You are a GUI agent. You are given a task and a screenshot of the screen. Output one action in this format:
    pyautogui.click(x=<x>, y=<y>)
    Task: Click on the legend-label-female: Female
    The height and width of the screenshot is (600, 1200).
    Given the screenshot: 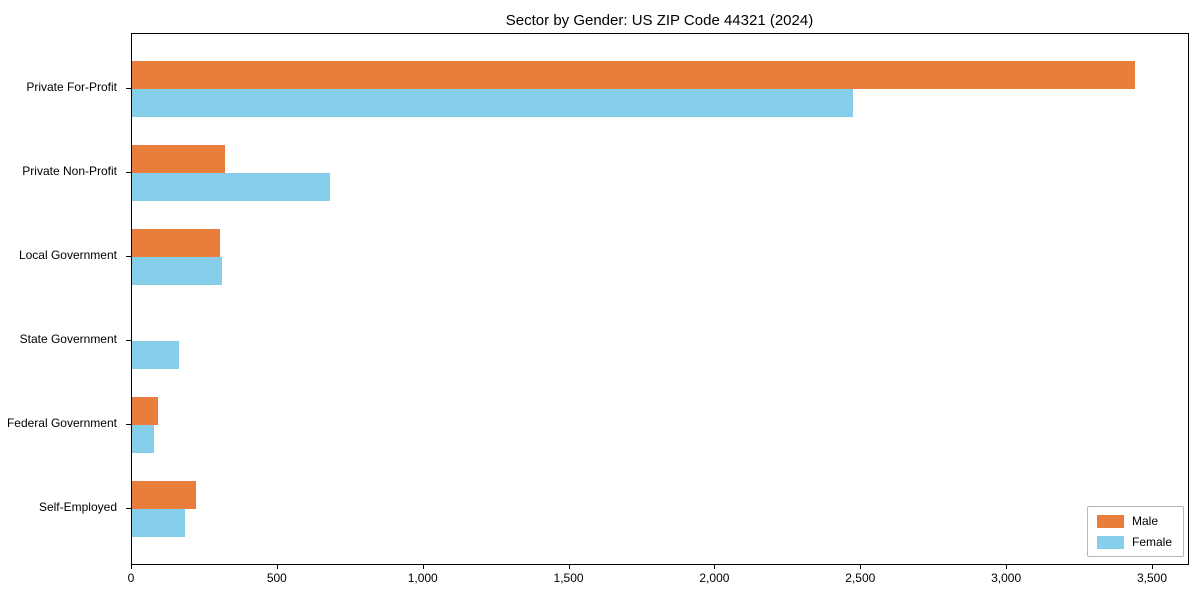 What is the action you would take?
    pyautogui.click(x=1151, y=542)
    